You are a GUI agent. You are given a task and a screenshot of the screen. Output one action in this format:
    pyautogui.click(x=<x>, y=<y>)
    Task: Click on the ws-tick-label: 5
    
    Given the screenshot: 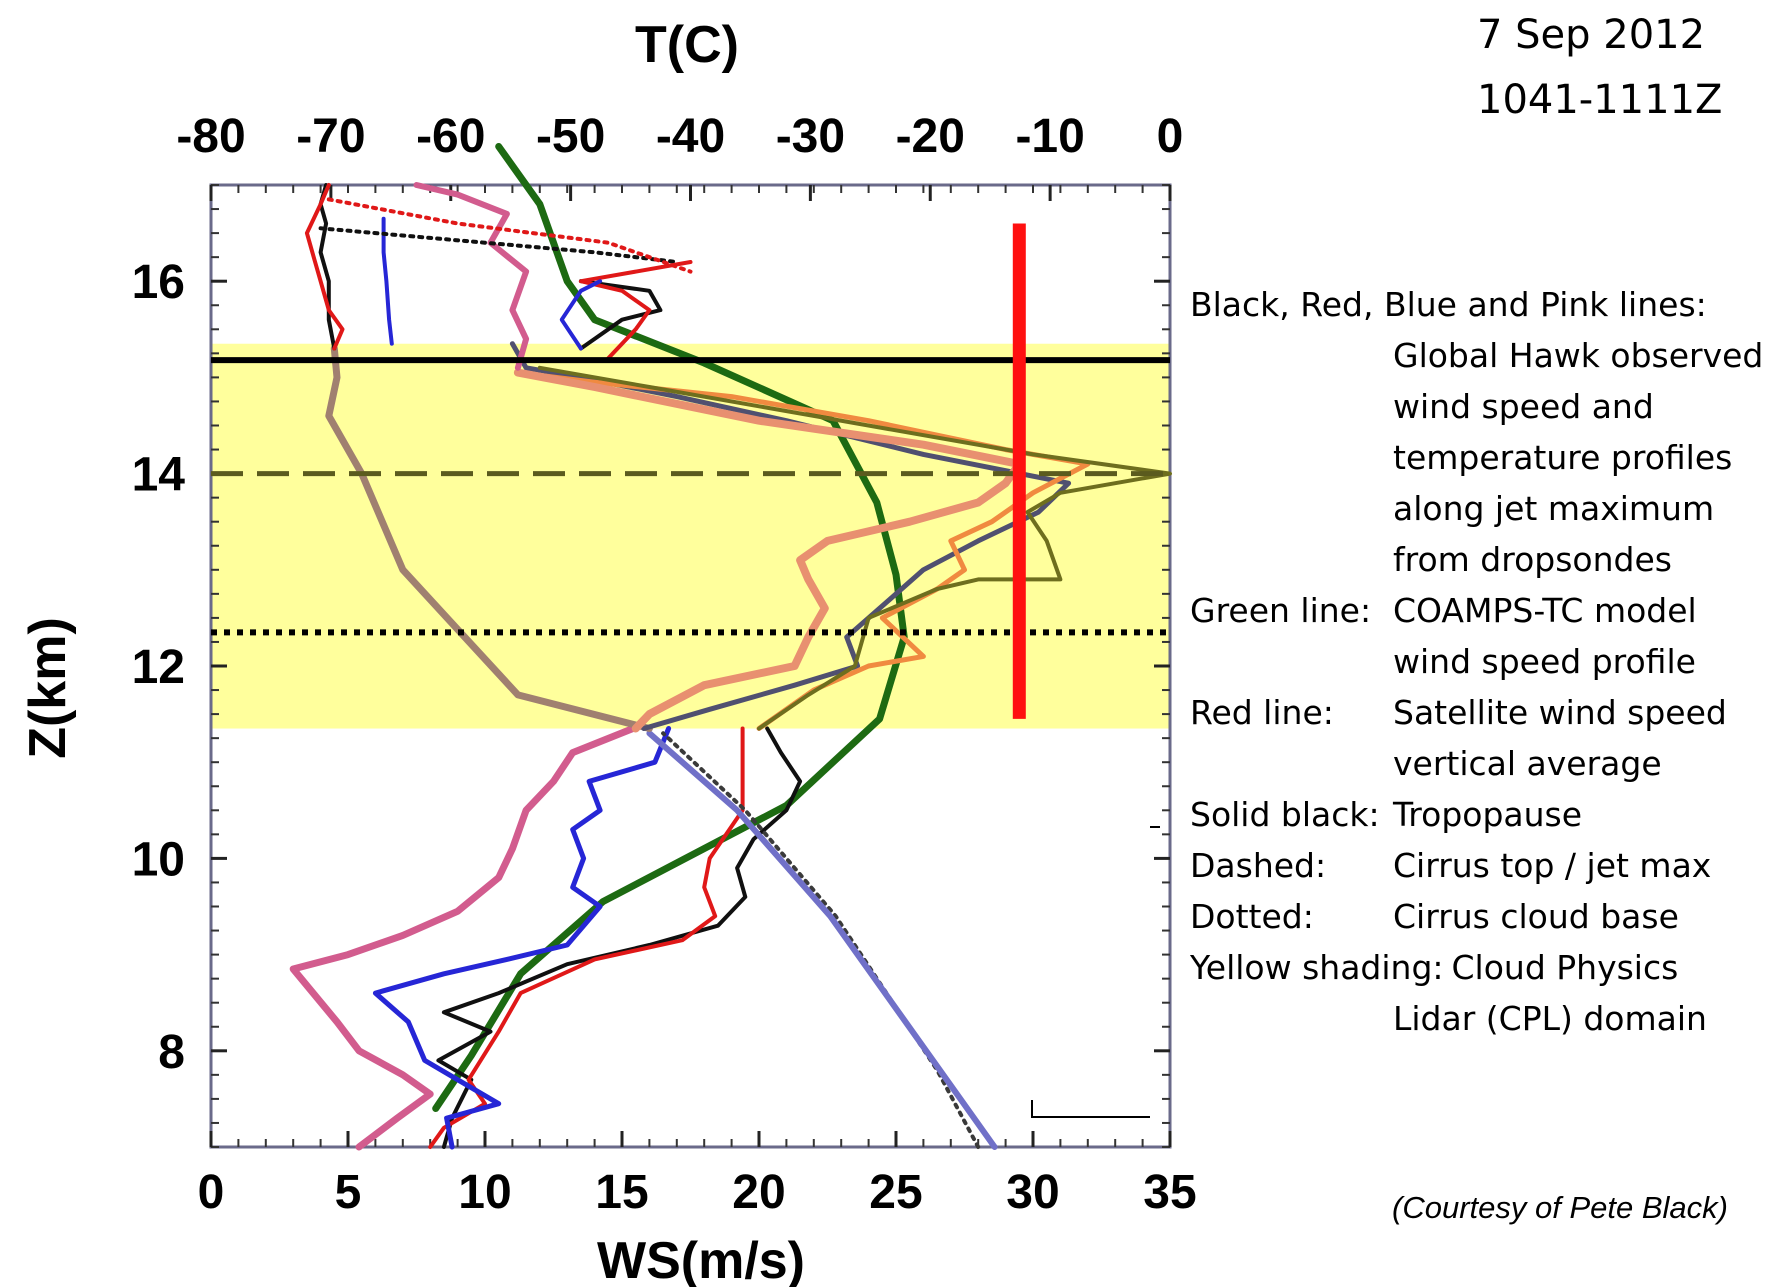 What is the action you would take?
    pyautogui.click(x=348, y=1192)
    